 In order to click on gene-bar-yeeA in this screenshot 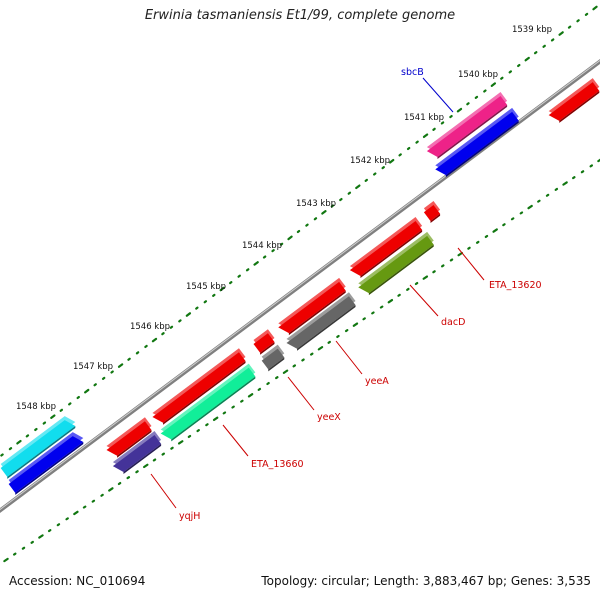, I will do `click(312, 306)`.